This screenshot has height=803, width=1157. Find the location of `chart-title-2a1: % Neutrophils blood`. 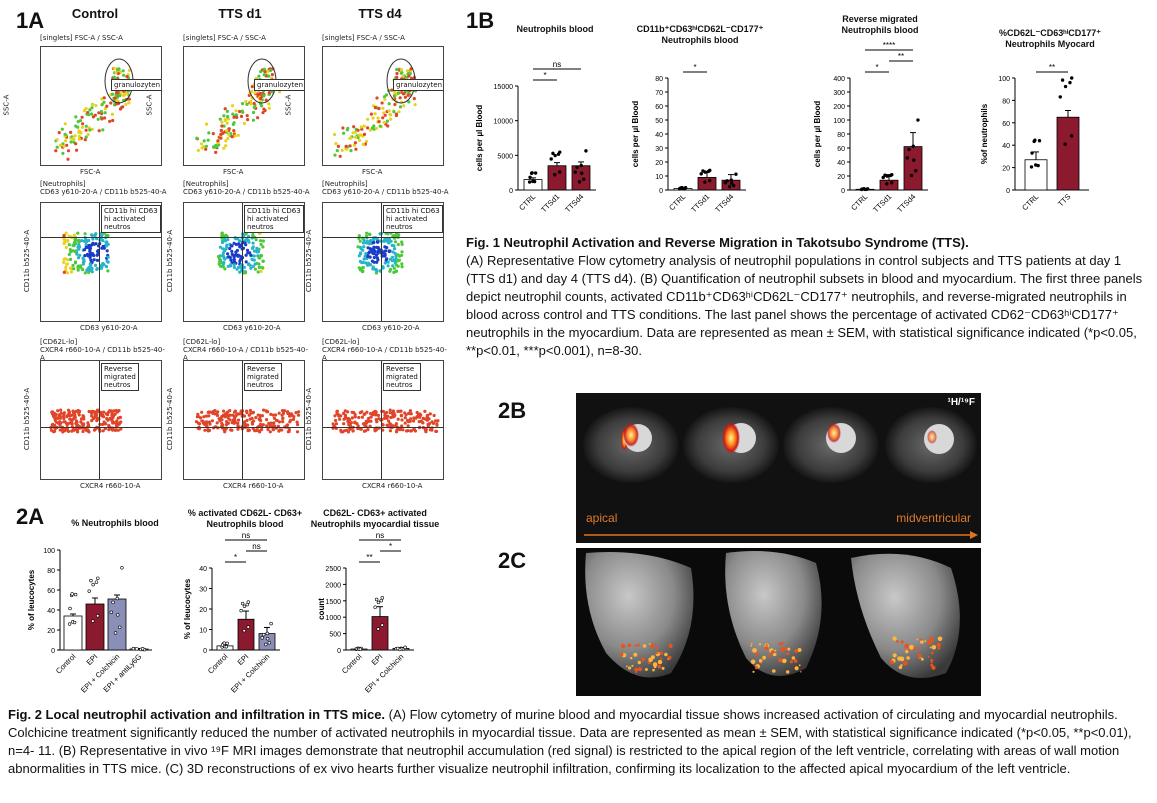

chart-title-2a1: % Neutrophils blood is located at coordinates (115, 523).